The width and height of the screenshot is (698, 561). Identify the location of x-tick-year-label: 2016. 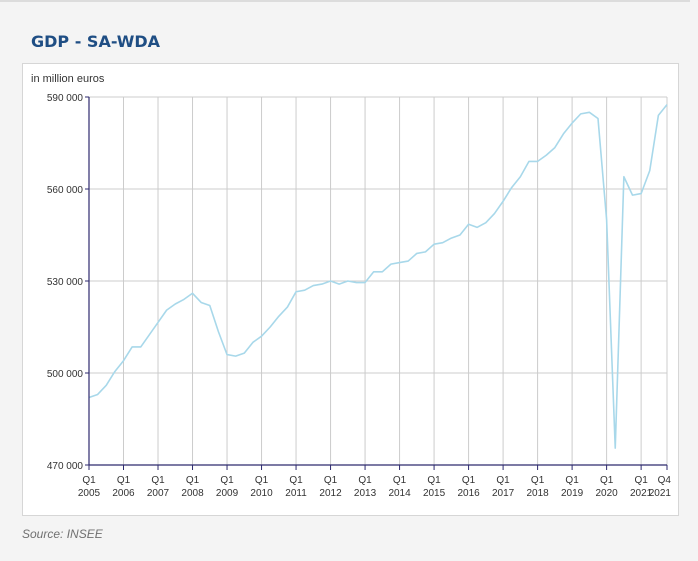
(468, 493).